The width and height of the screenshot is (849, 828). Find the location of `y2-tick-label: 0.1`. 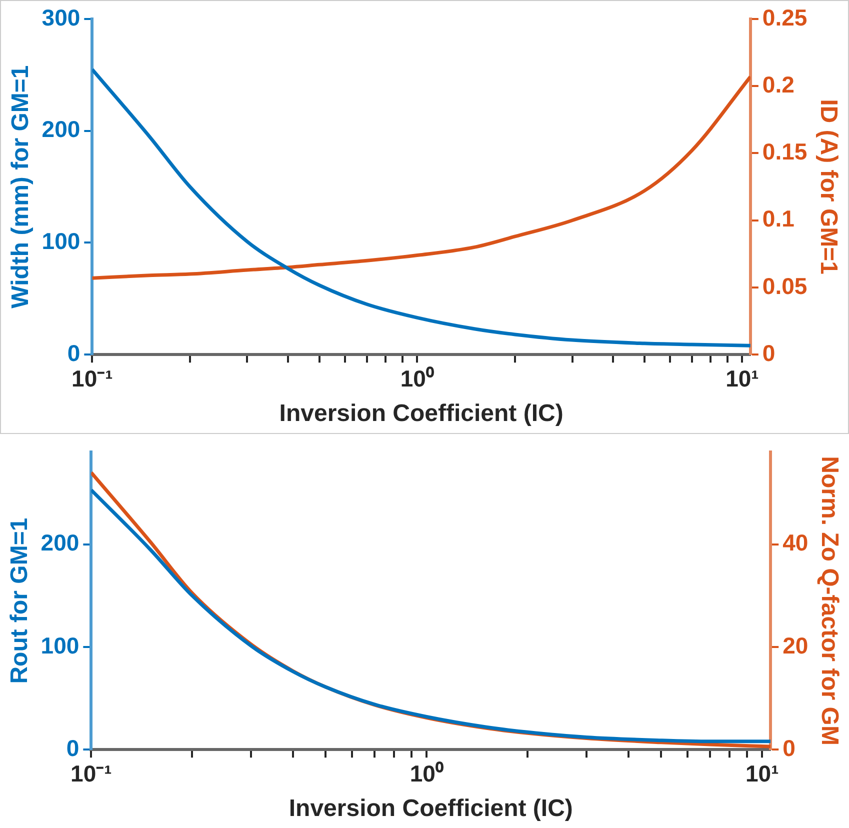

y2-tick-label: 0.1 is located at coordinates (778, 219).